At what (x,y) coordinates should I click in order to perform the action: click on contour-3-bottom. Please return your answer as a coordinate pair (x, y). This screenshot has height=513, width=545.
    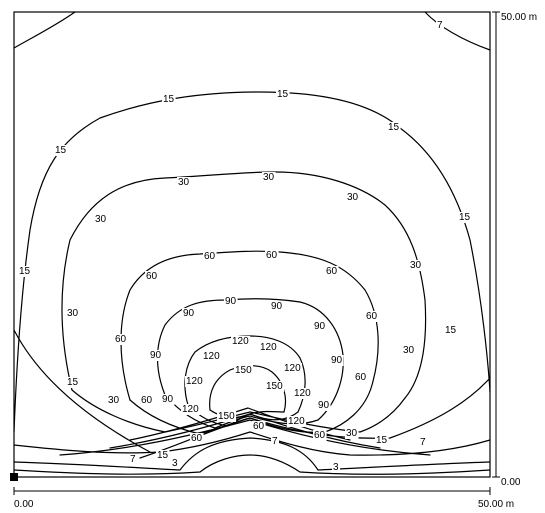
    Looking at the image, I should click on (252, 454).